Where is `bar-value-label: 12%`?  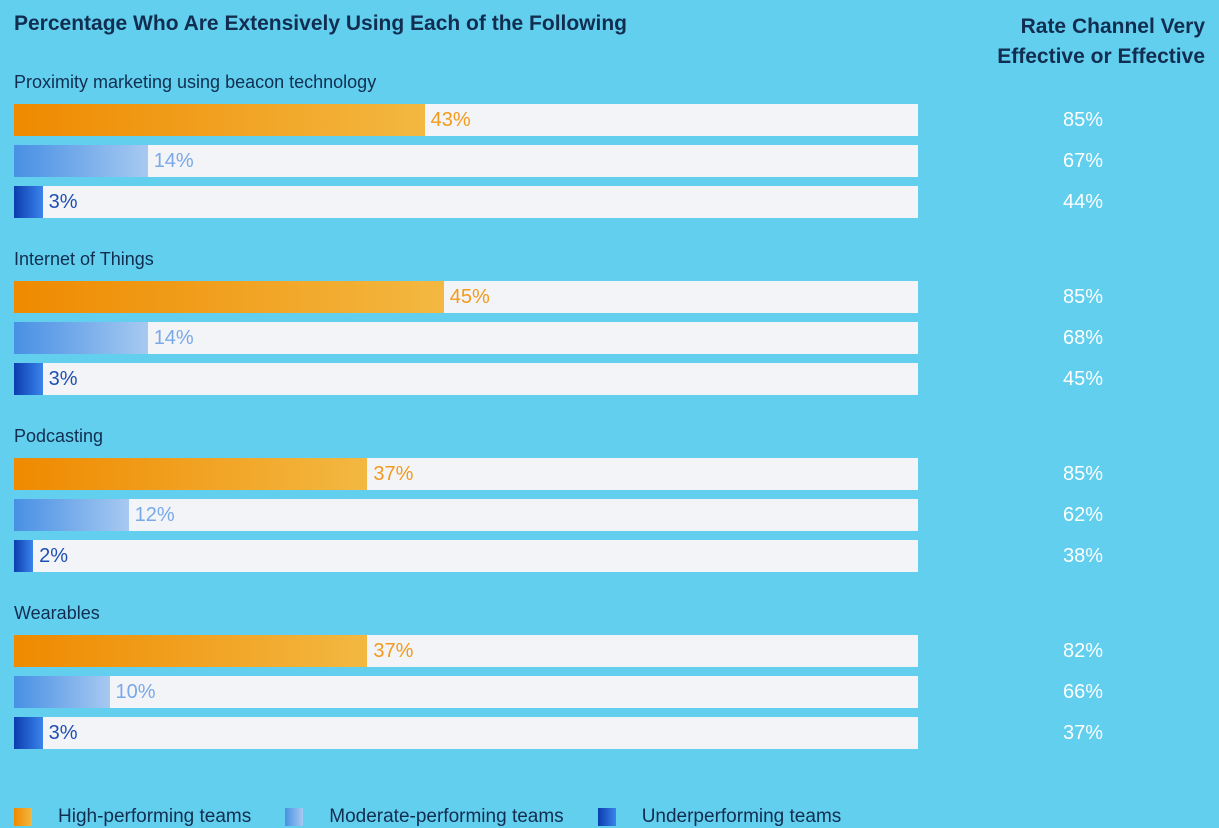
bar-value-label: 12% is located at coordinates (154, 515).